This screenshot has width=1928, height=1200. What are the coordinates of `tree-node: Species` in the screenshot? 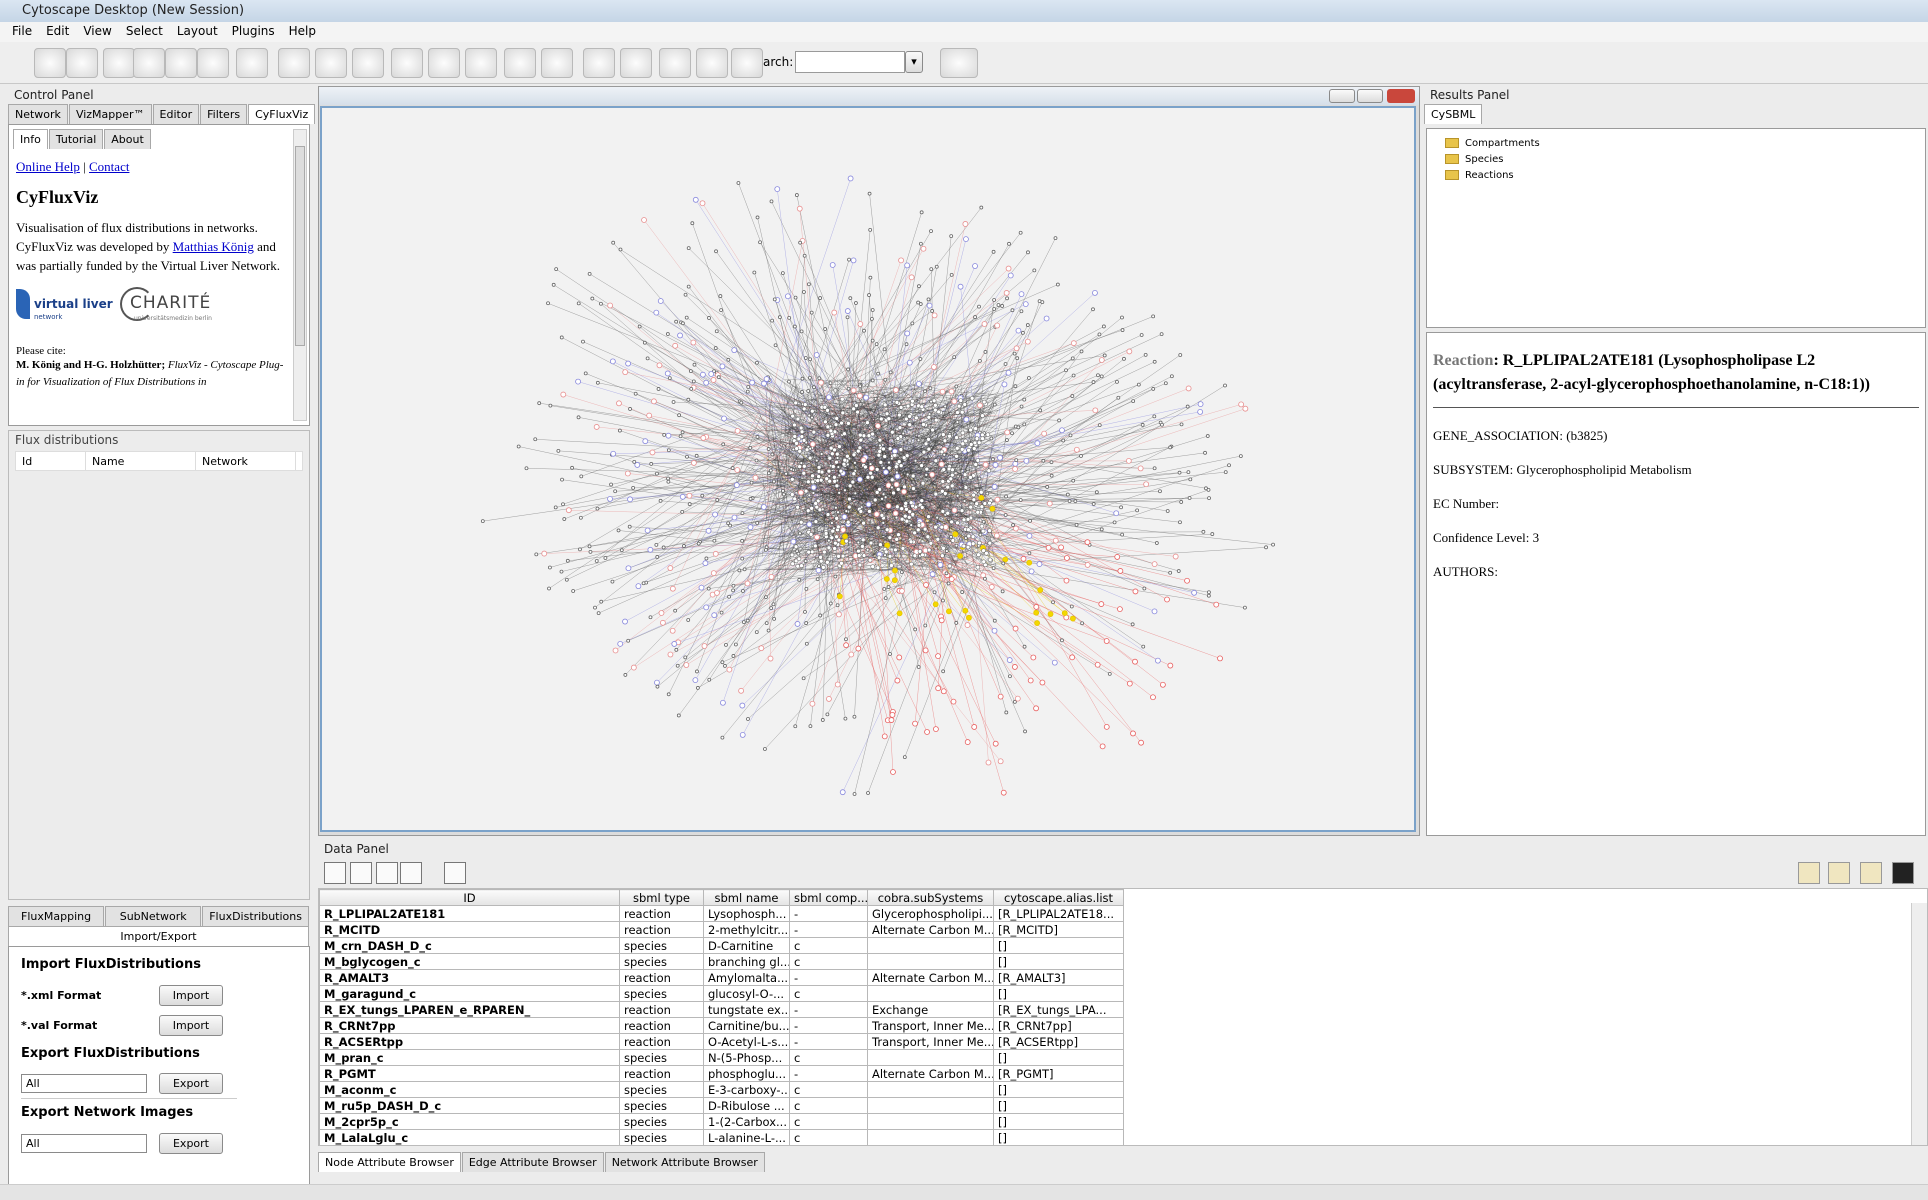 It's located at (1677, 159).